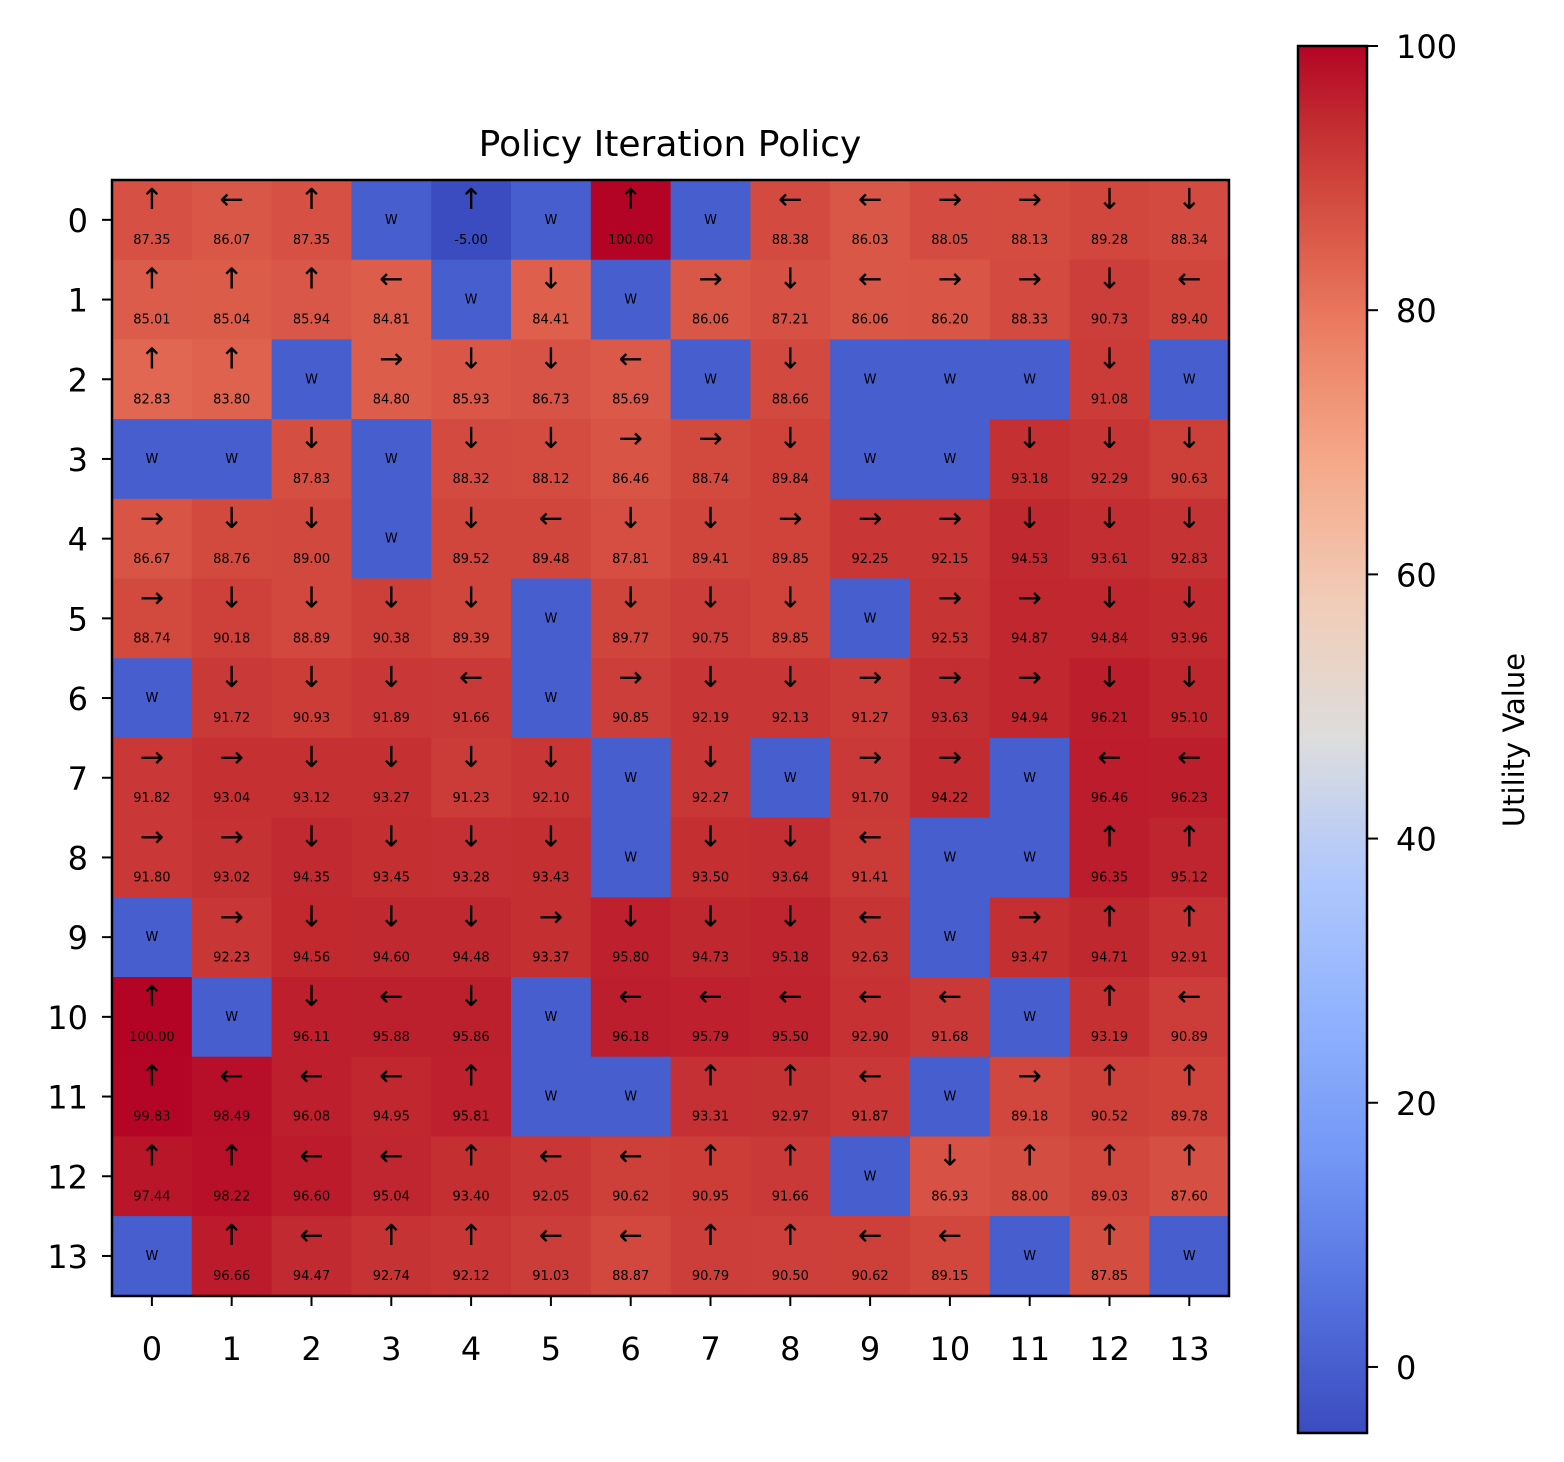 This screenshot has height=1462, width=1564. I want to click on utility-value: 88.76, so click(231, 559).